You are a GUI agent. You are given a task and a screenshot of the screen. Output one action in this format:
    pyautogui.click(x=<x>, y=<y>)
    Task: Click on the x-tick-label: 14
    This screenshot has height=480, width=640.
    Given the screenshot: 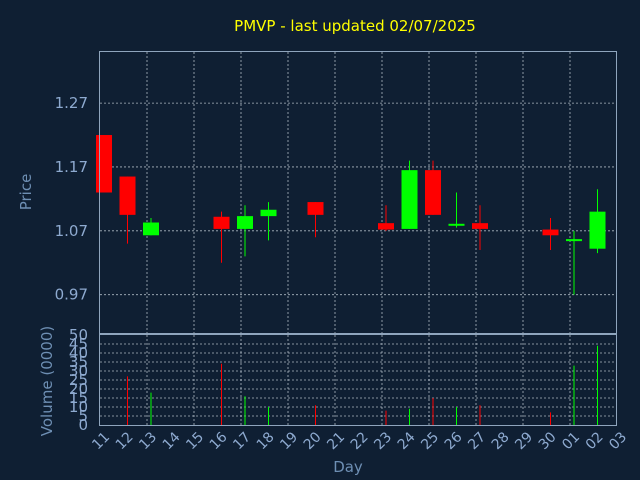 What is the action you would take?
    pyautogui.click(x=172, y=441)
    